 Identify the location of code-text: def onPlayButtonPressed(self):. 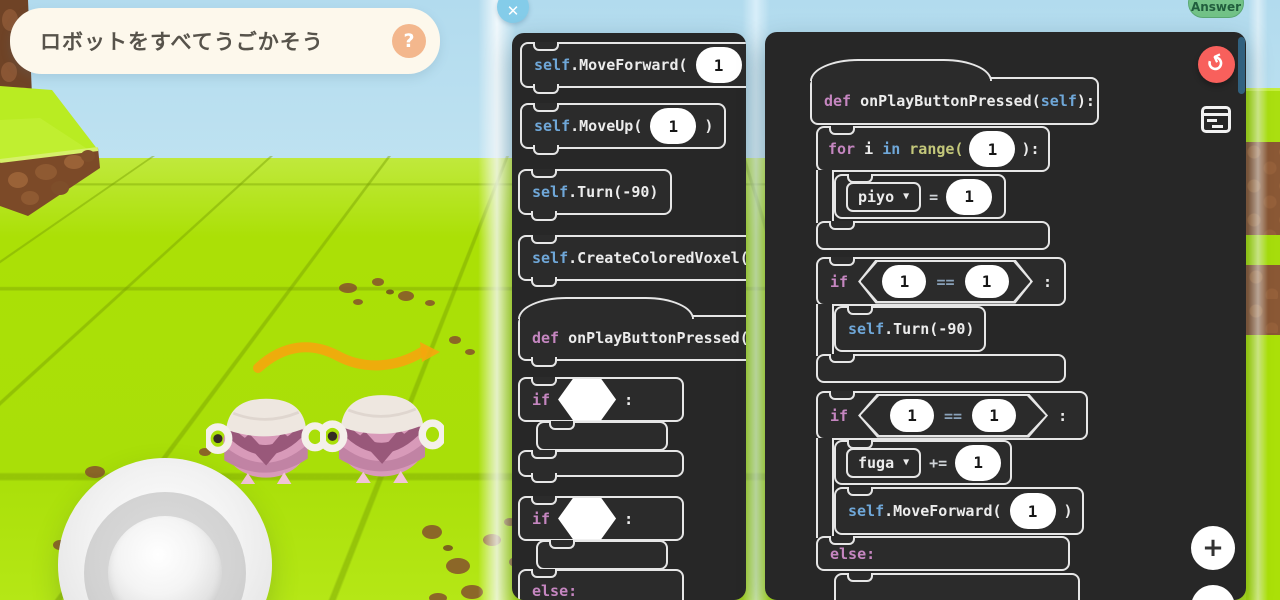
(959, 101).